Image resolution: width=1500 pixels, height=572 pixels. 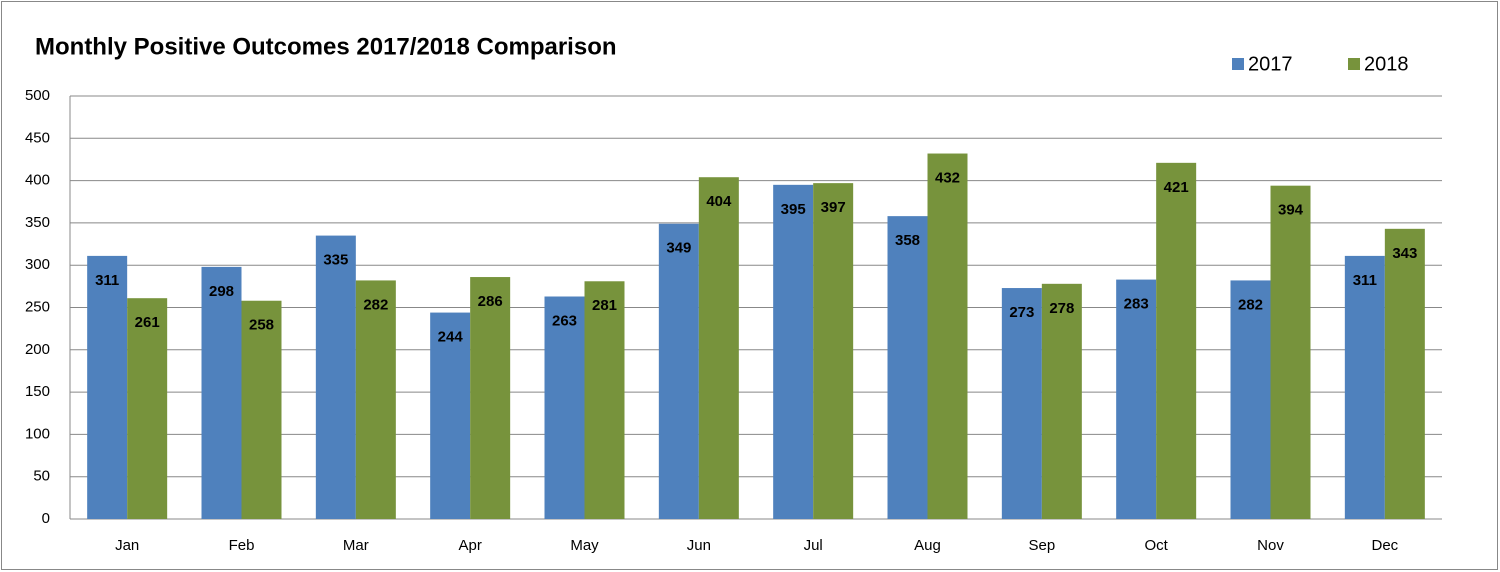 What do you see at coordinates (1061, 308) in the screenshot?
I see `value-label: 278` at bounding box center [1061, 308].